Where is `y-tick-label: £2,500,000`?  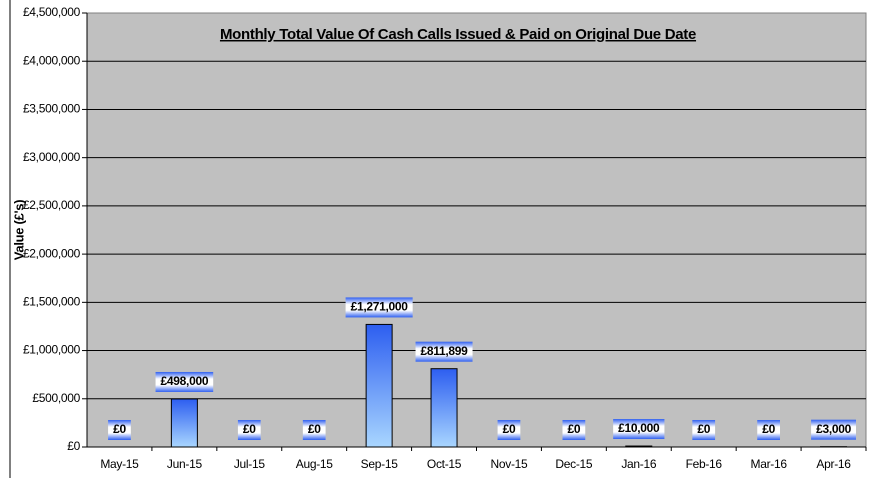
y-tick-label: £2,500,000 is located at coordinates (52, 205).